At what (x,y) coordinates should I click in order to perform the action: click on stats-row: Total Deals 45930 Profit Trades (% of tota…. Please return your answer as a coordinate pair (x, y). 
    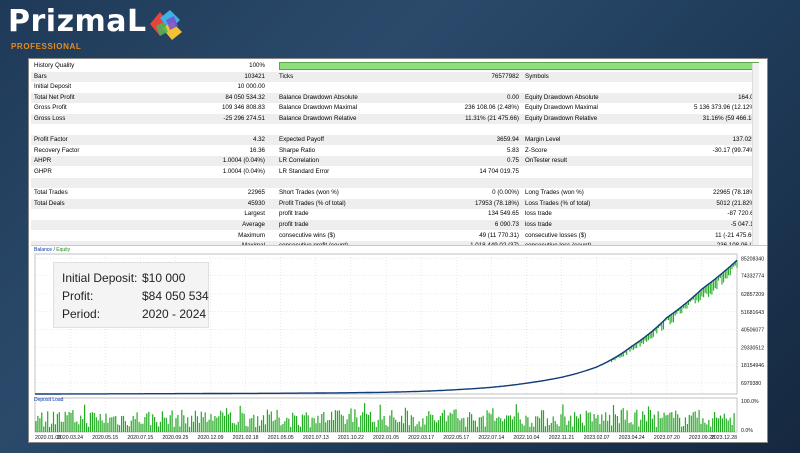
    Looking at the image, I should click on (395, 203).